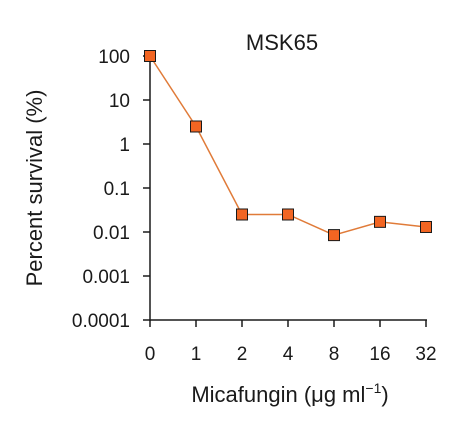 The height and width of the screenshot is (422, 451). Describe the element at coordinates (101, 321) in the screenshot. I see `y-tick-label: 0.0001` at that location.